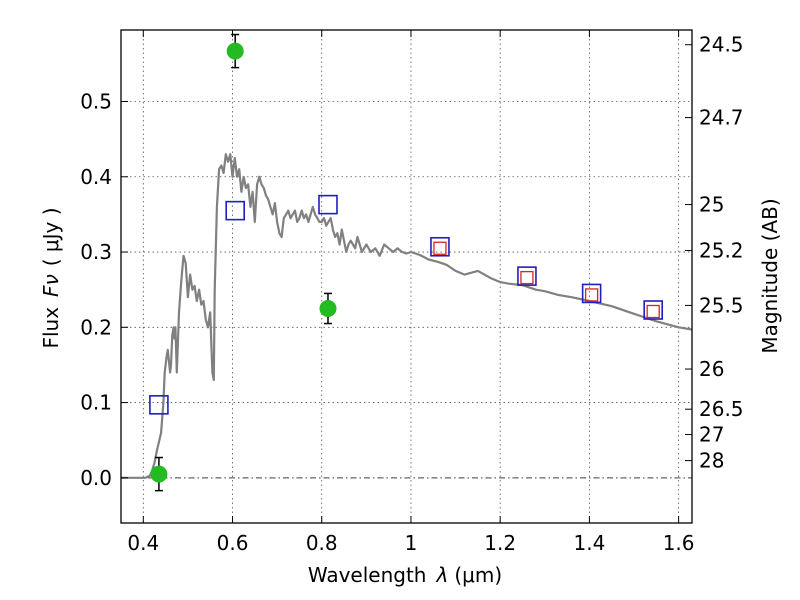  I want to click on y-tick-label: 0.1, so click(96, 403).